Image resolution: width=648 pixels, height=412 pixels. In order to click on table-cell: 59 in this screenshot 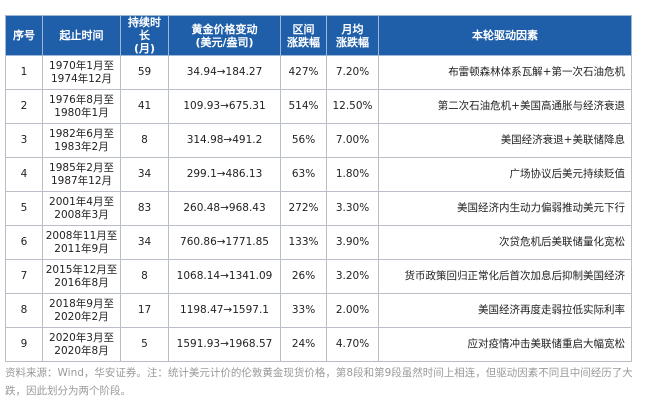, I will do `click(144, 72)`.